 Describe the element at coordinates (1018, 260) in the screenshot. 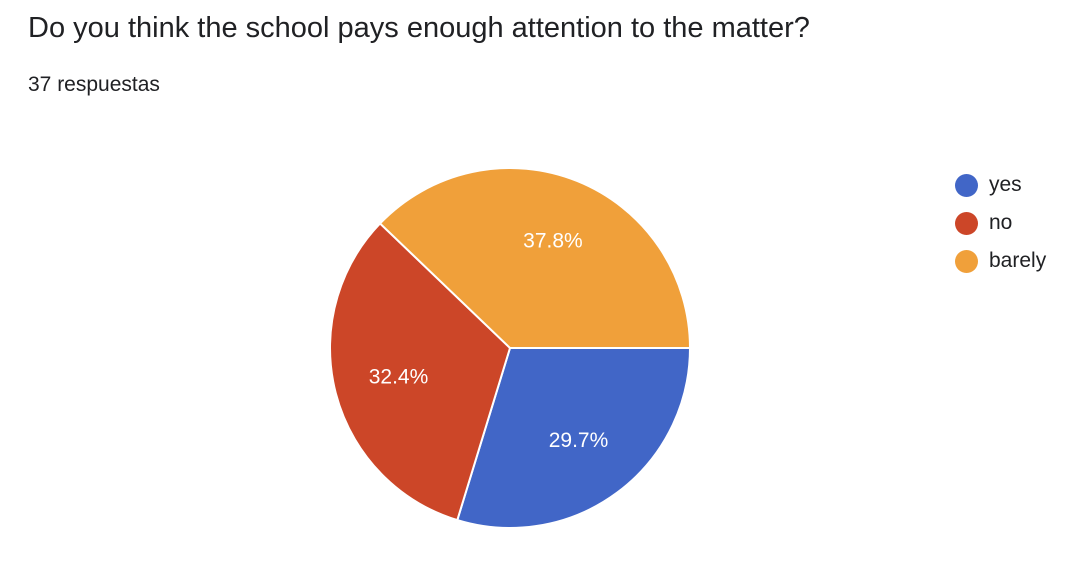

I see `legend-label-barely: barely` at that location.